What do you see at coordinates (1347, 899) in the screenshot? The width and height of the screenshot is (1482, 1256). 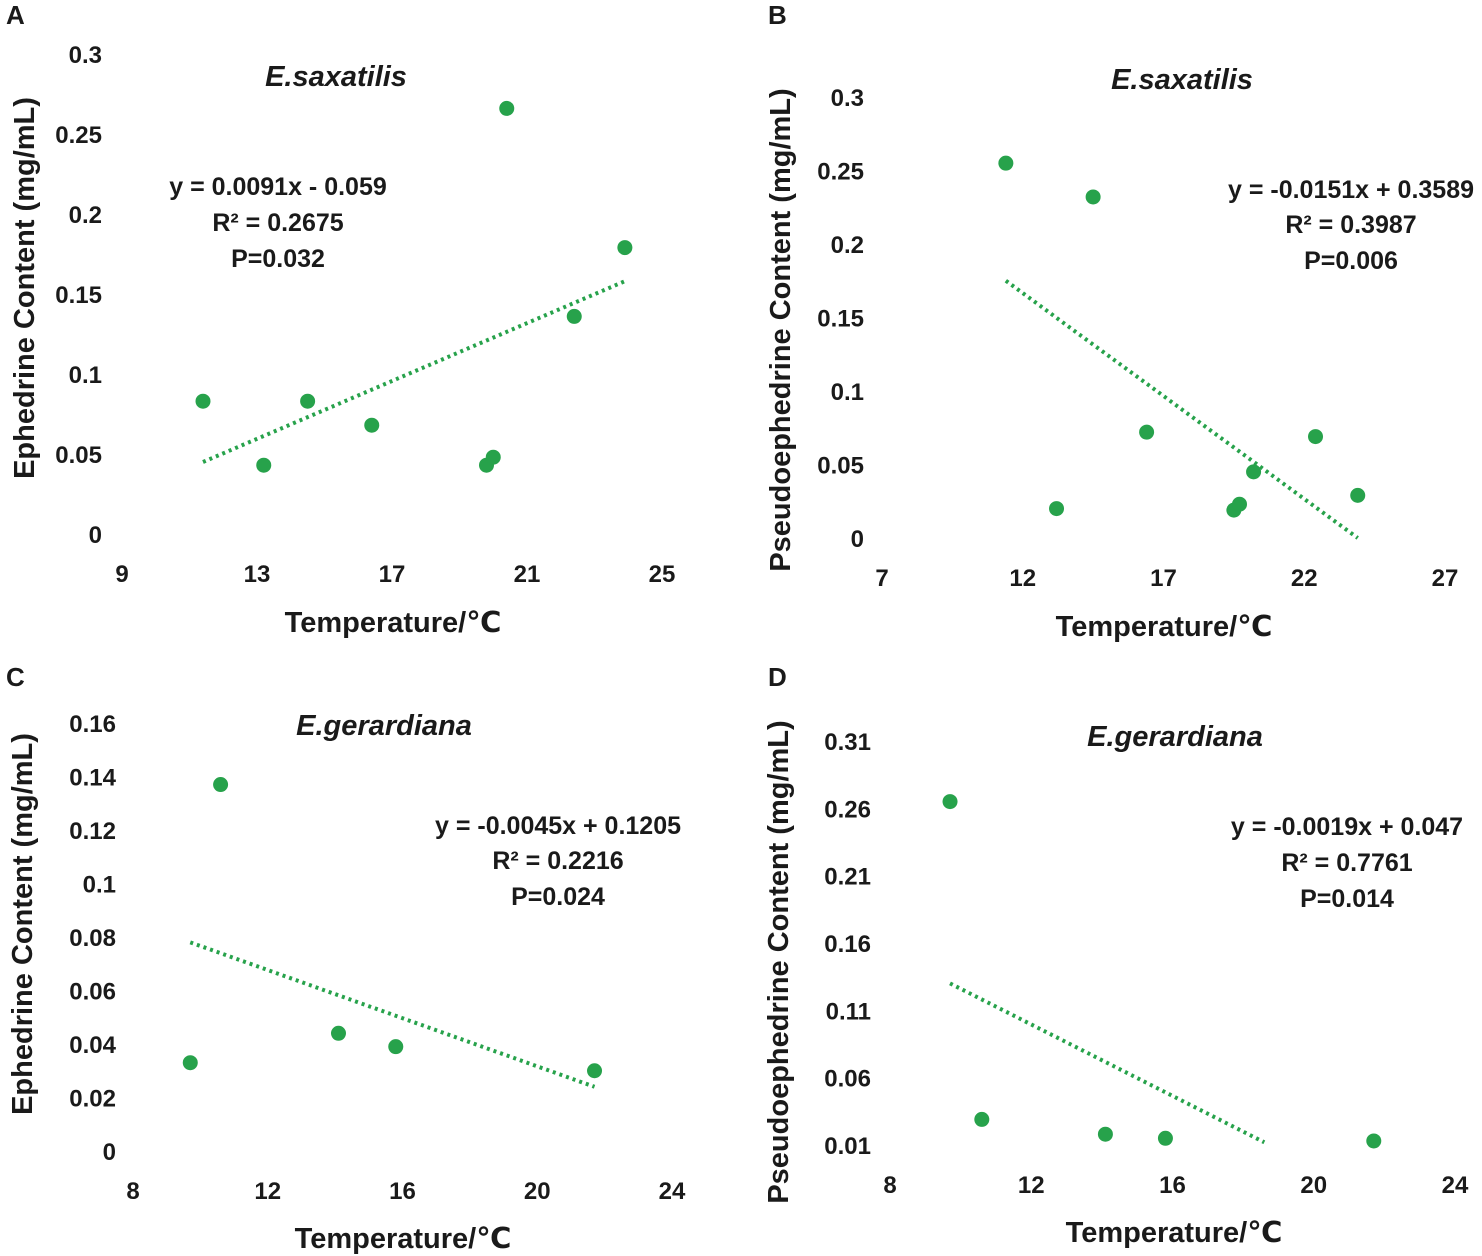 I see `p-value: P=0.014` at bounding box center [1347, 899].